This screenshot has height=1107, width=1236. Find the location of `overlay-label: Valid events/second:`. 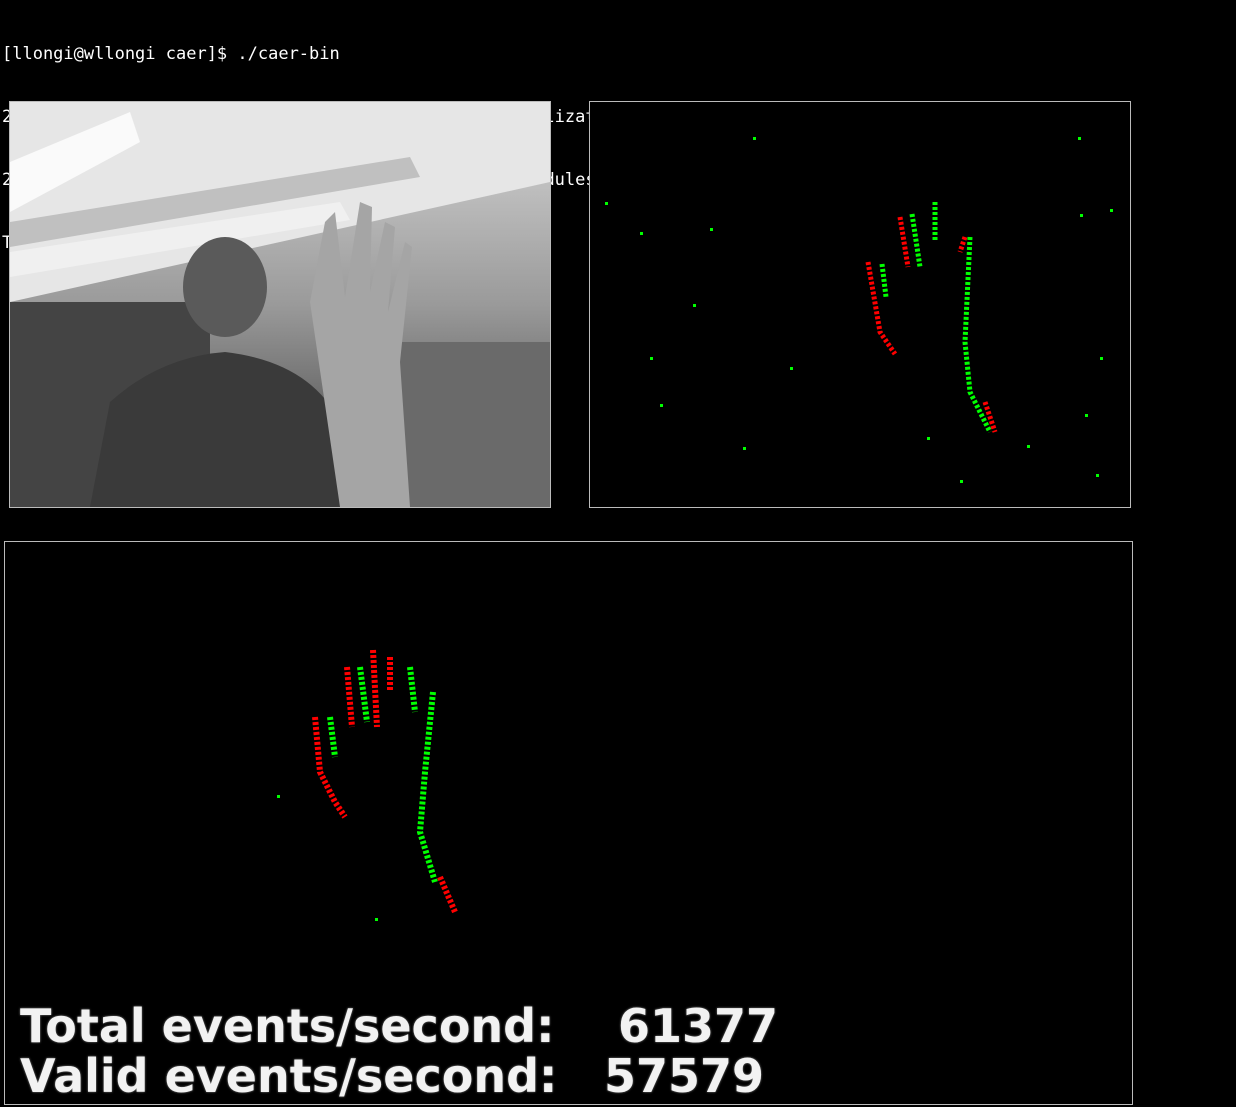

overlay-label: Valid events/second: is located at coordinates (289, 1076).